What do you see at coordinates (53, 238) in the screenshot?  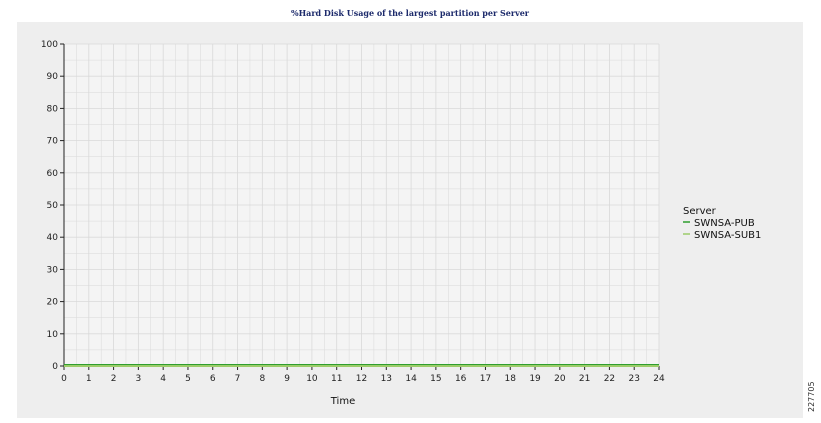 I see `y-tick-label: 40` at bounding box center [53, 238].